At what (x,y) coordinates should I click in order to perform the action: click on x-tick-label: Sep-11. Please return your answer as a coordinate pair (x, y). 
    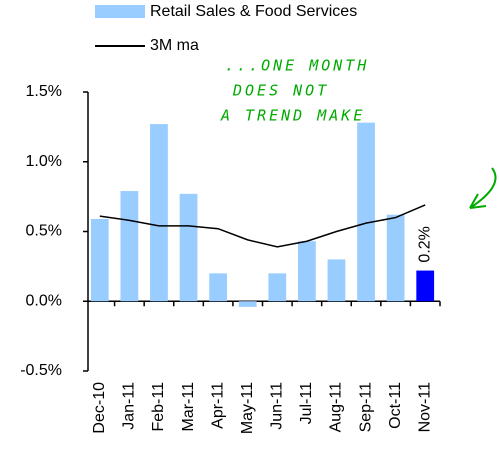
    Looking at the image, I should click on (365, 407).